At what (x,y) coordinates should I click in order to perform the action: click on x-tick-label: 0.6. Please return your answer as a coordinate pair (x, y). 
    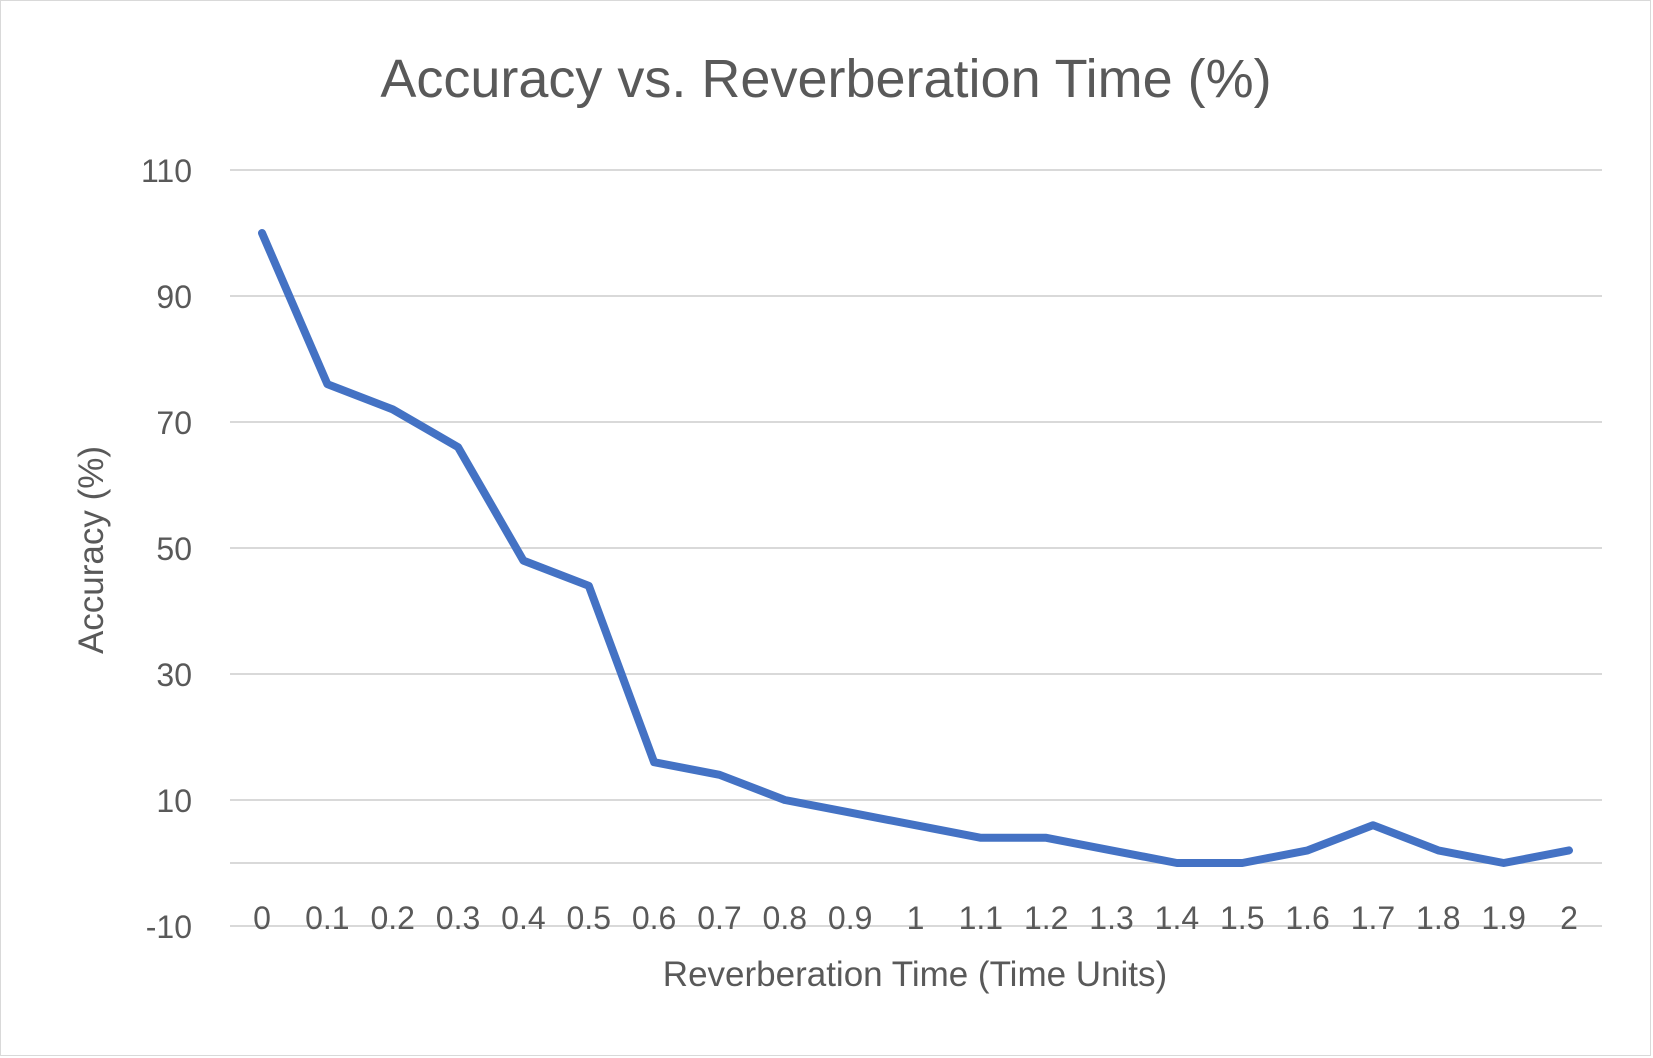
    Looking at the image, I should click on (654, 918).